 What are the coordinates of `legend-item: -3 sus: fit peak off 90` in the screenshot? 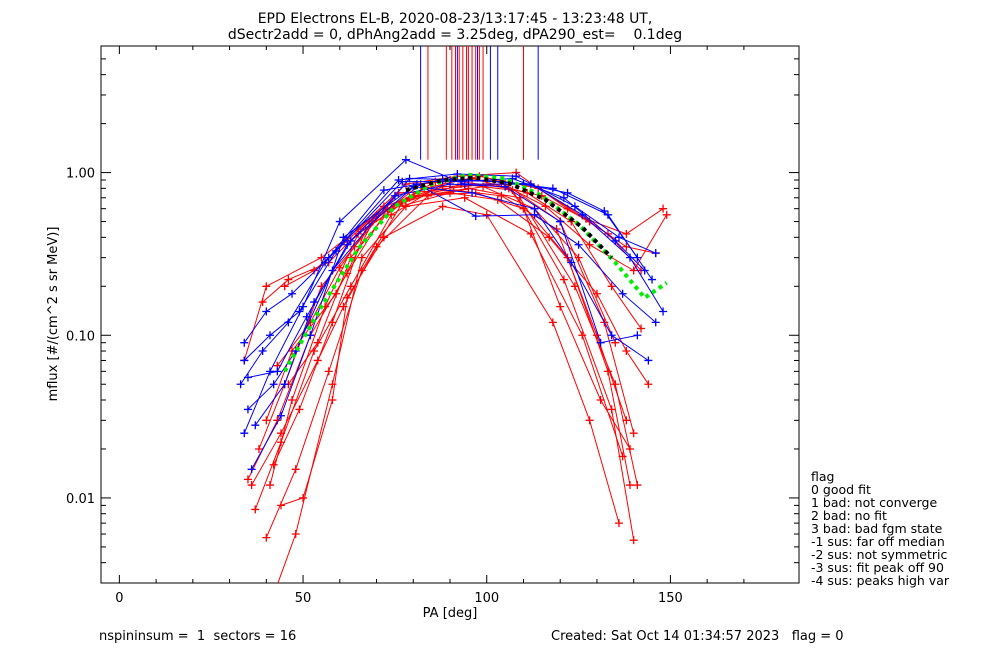 It's located at (877, 567).